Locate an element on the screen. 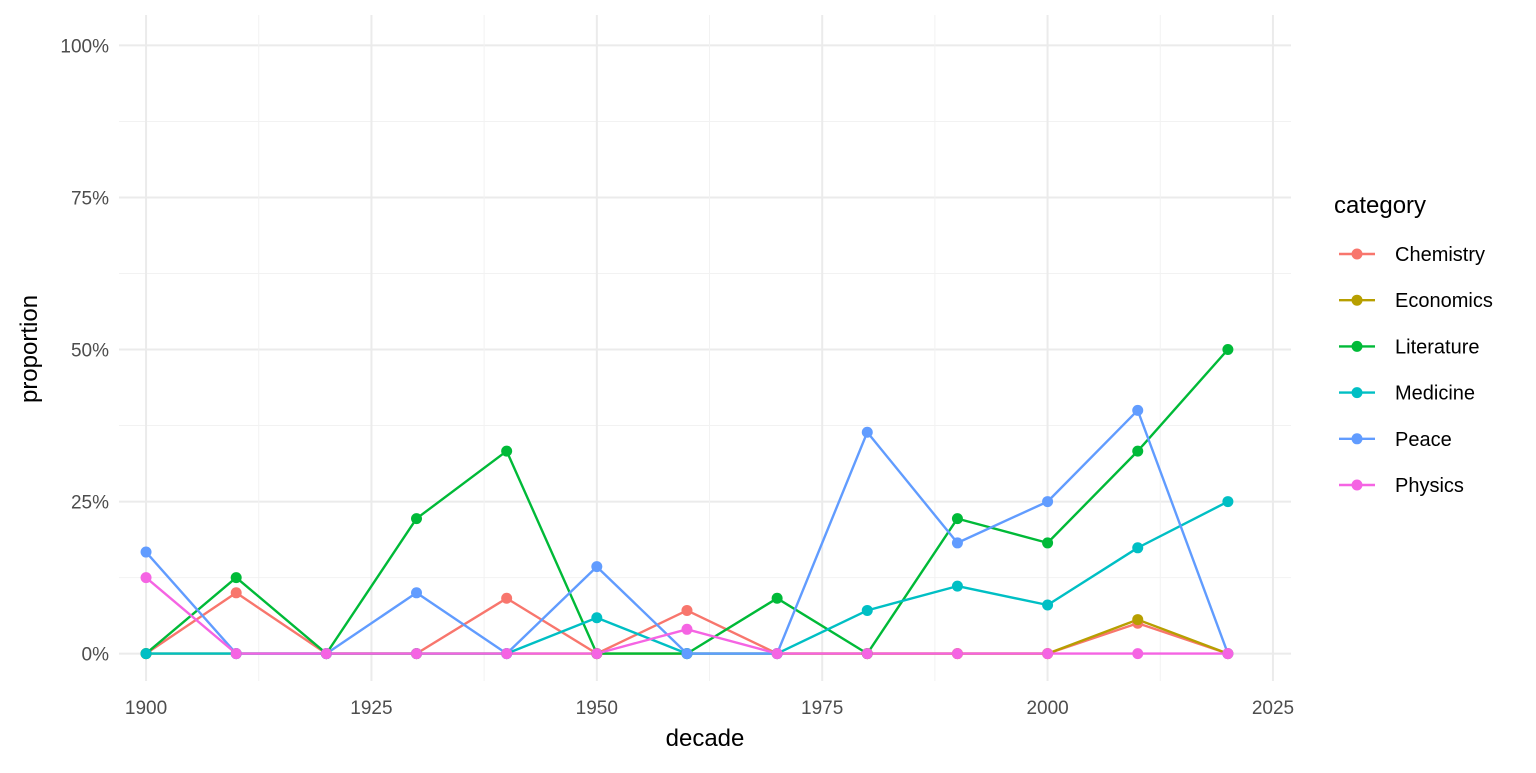 The height and width of the screenshot is (773, 1536). x-tick-label: 1975 is located at coordinates (822, 708).